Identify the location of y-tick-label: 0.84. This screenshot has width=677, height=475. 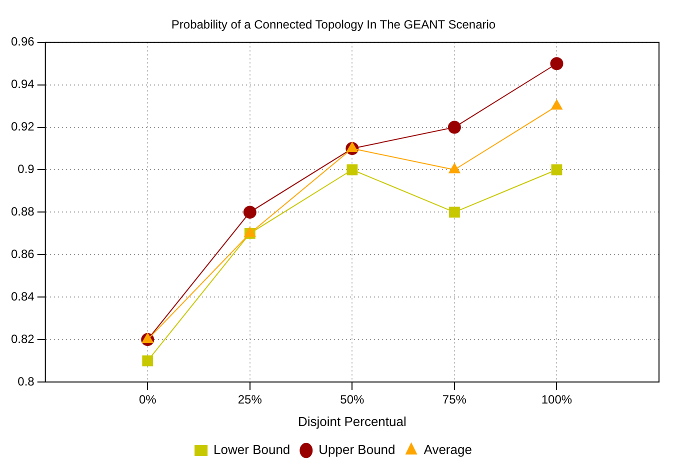
(22, 296).